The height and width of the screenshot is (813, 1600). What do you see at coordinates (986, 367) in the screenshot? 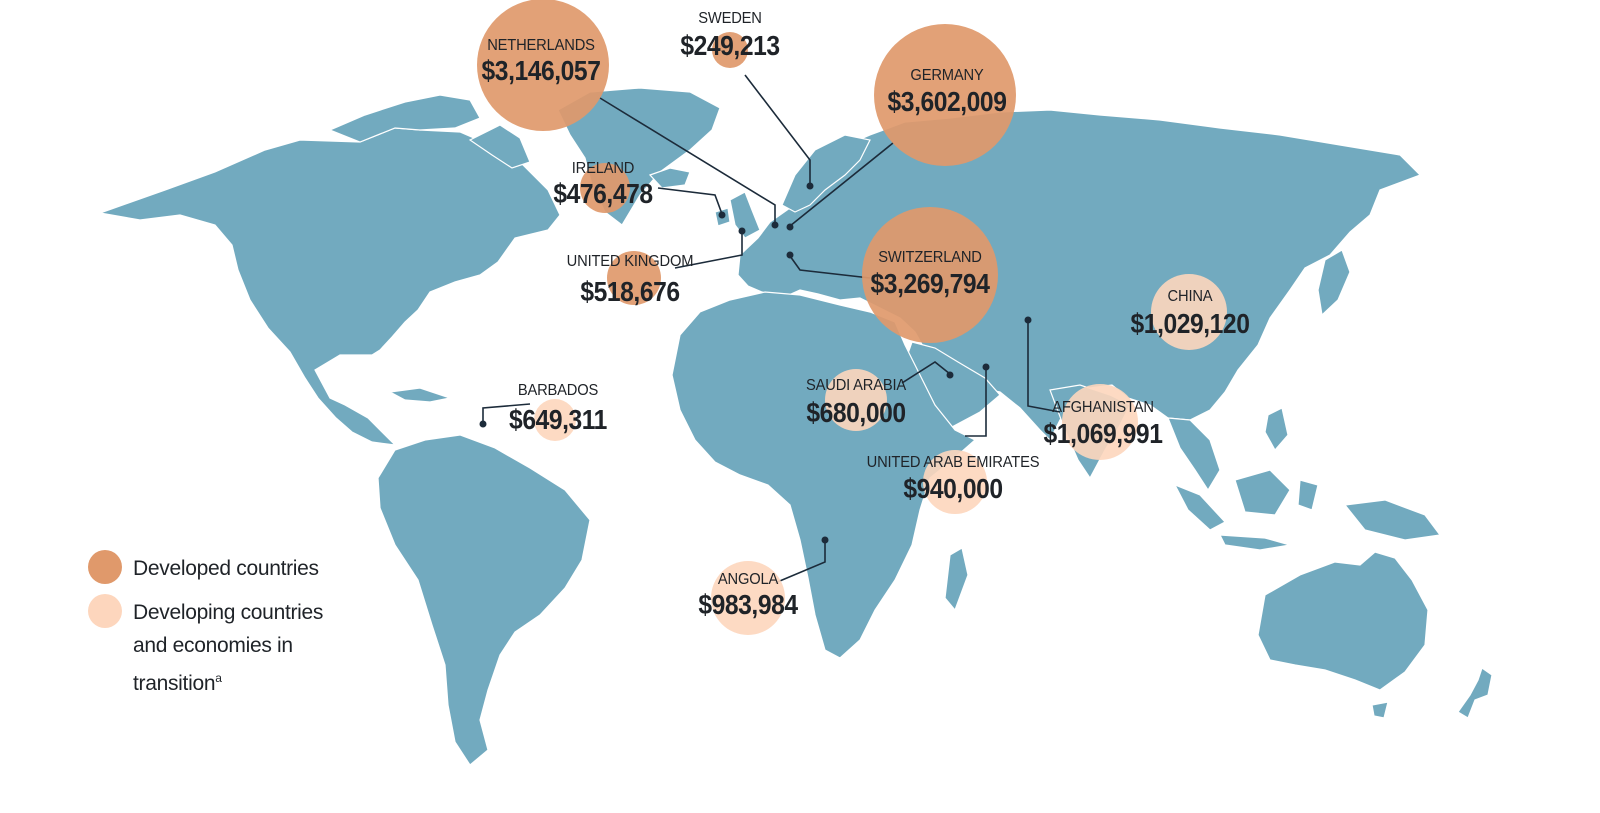
I see `dot-united-arab-emirates` at bounding box center [986, 367].